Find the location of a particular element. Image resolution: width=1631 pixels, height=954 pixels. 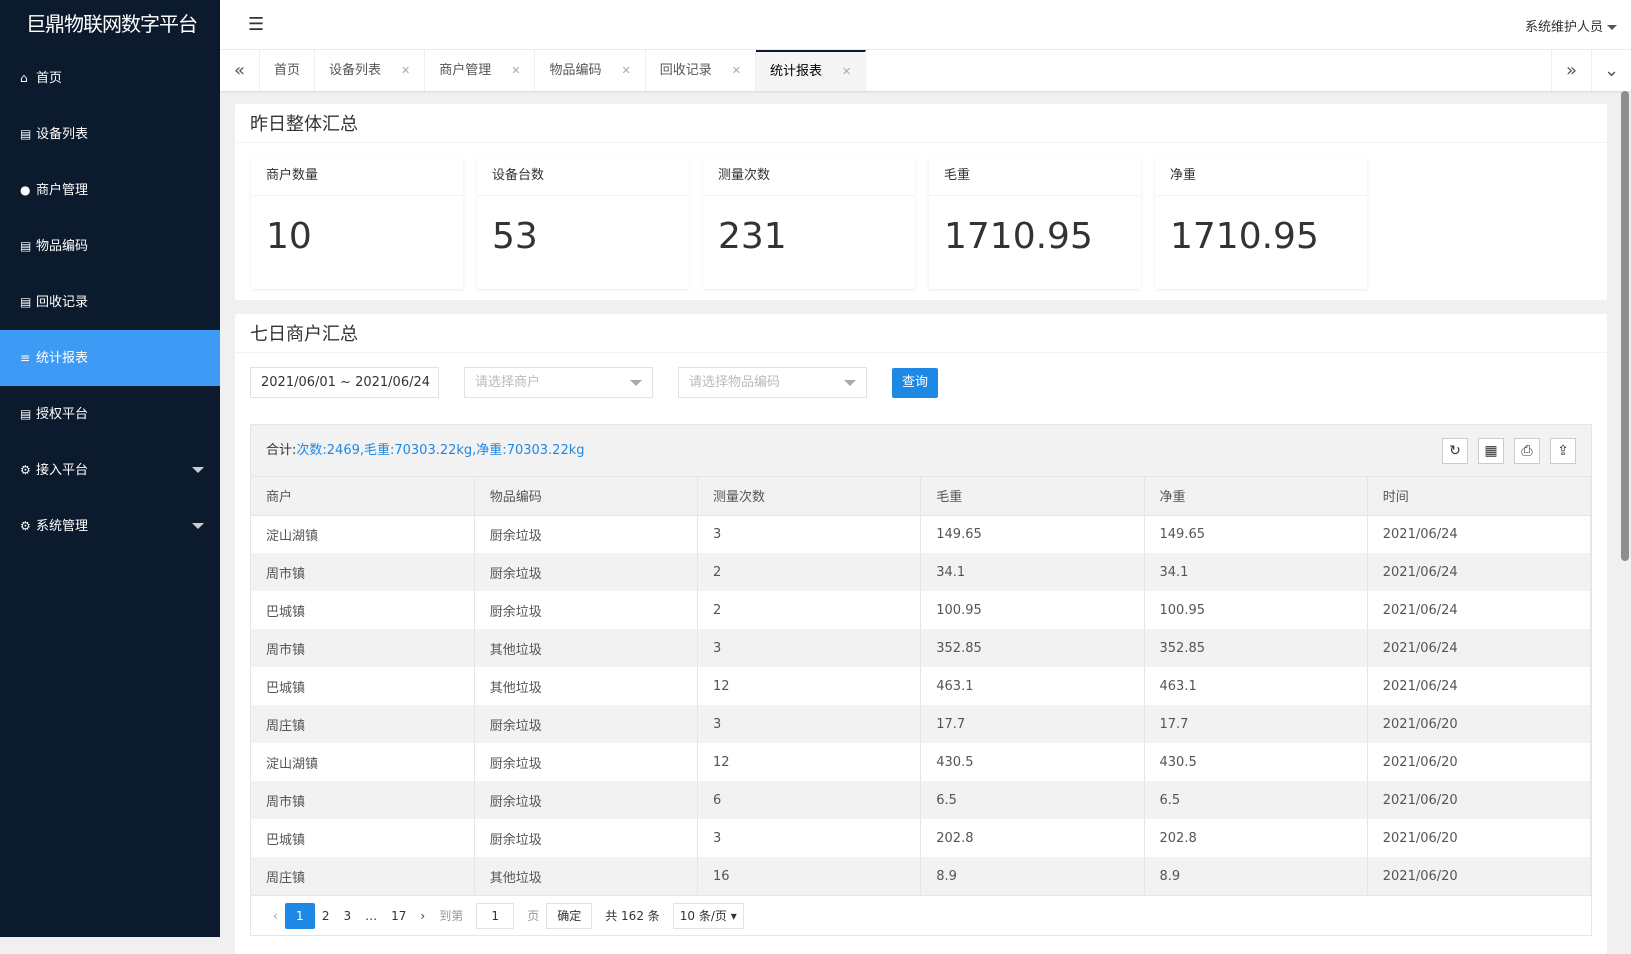

table-cell: 34.1 is located at coordinates (1032, 572).